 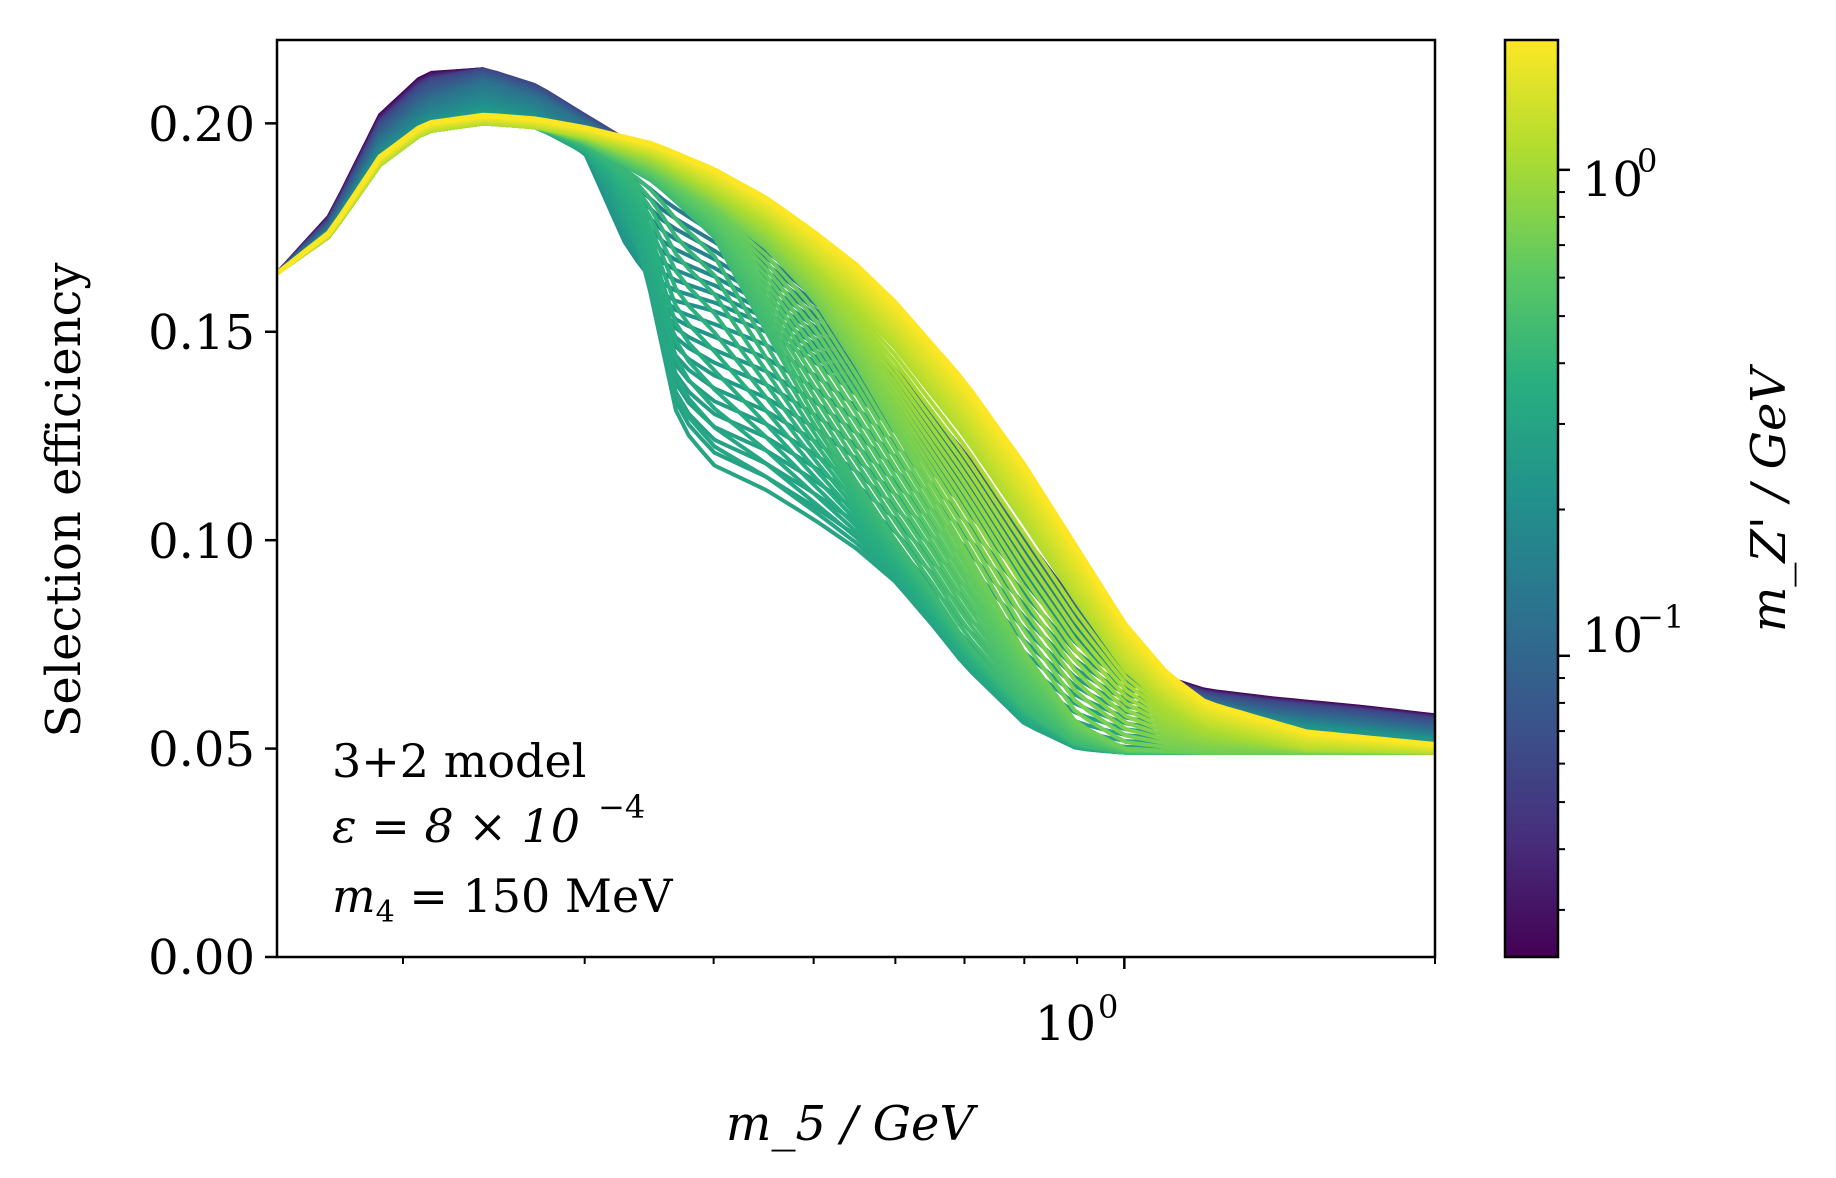 I want to click on y-tick-label: 0.15, so click(x=201, y=333).